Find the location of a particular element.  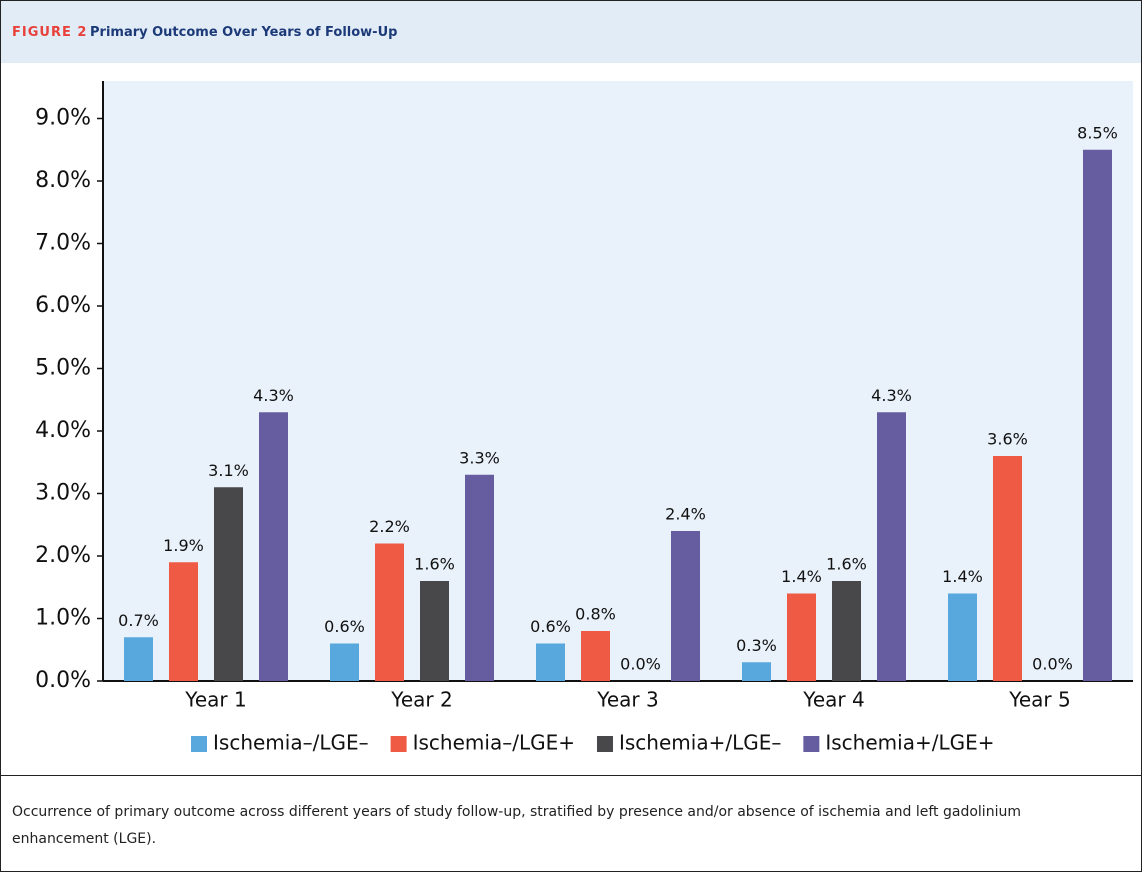

value-label: 3.3% is located at coordinates (479, 457).